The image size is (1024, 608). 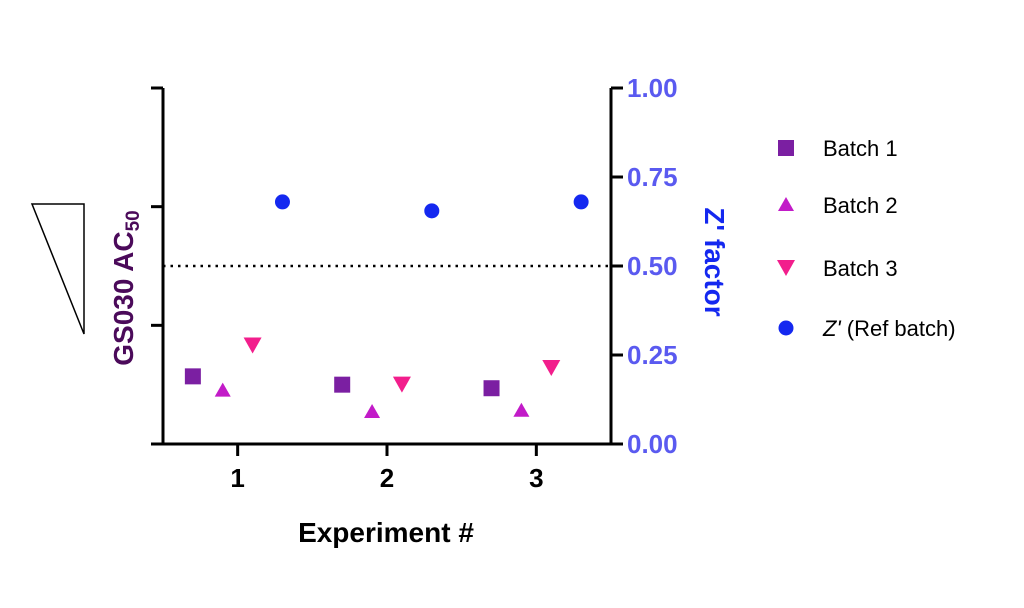 I want to click on y-left-axis-title: GS030 AC50, so click(x=126, y=288).